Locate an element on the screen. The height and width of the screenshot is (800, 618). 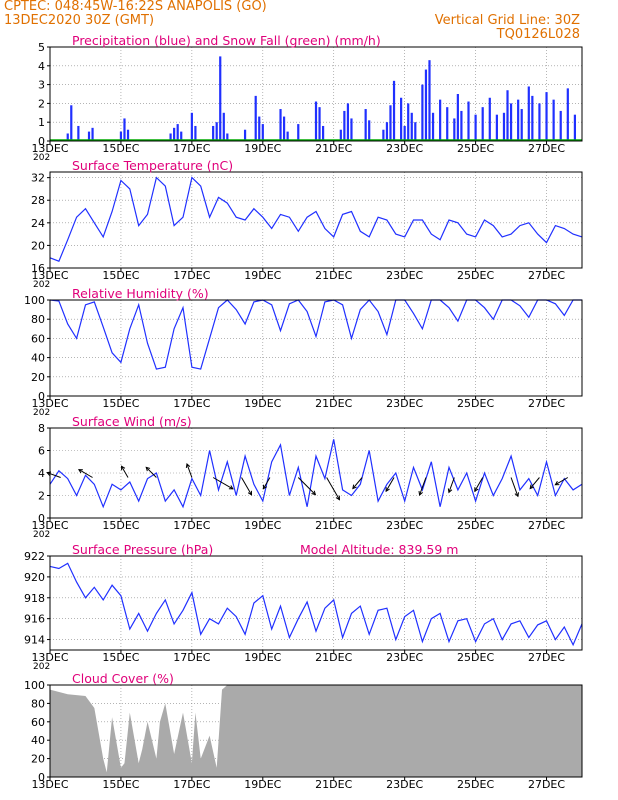
cloud-ytick-label: 20 is located at coordinates (38, 759).